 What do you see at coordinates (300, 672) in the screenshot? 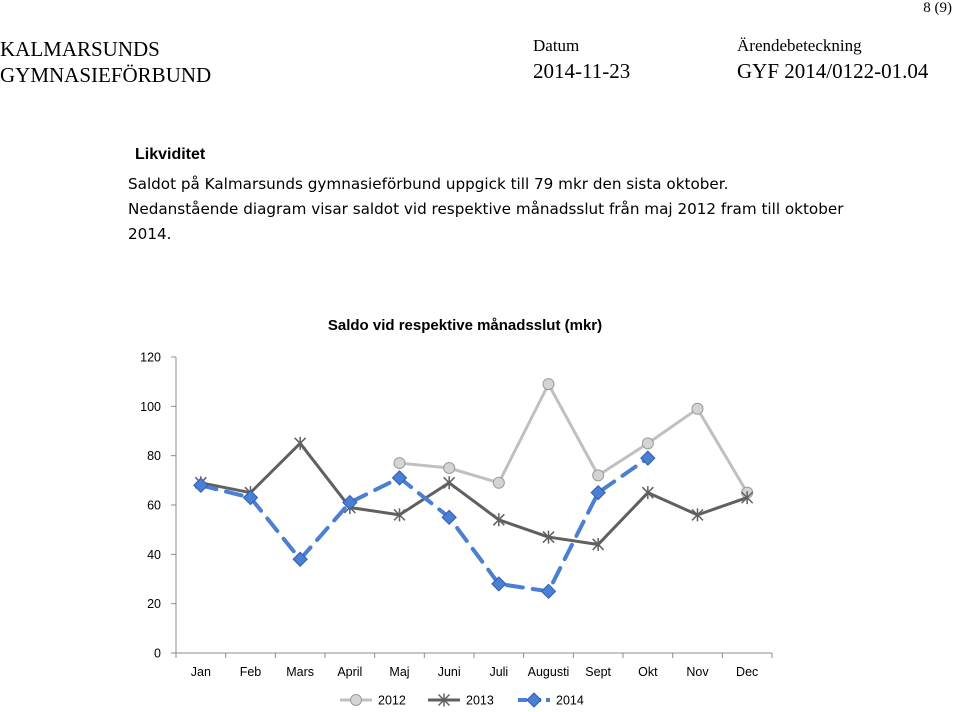
I see `x-tick-label: Mars` at bounding box center [300, 672].